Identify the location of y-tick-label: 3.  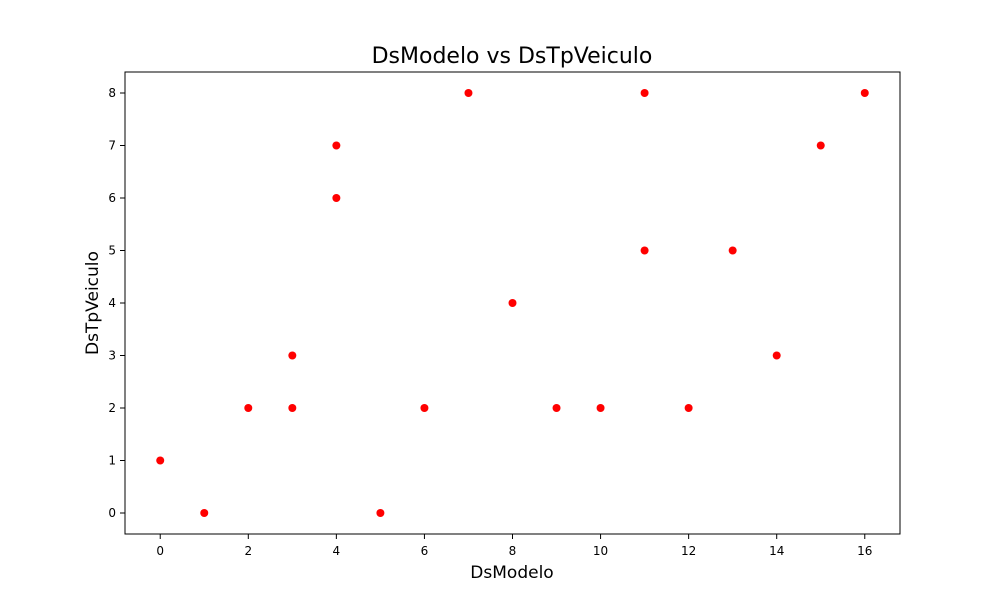
(112, 356).